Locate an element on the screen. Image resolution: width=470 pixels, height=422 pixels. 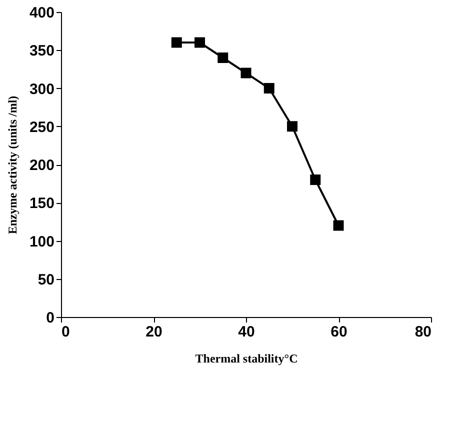
x-tick-label: 20 is located at coordinates (154, 332).